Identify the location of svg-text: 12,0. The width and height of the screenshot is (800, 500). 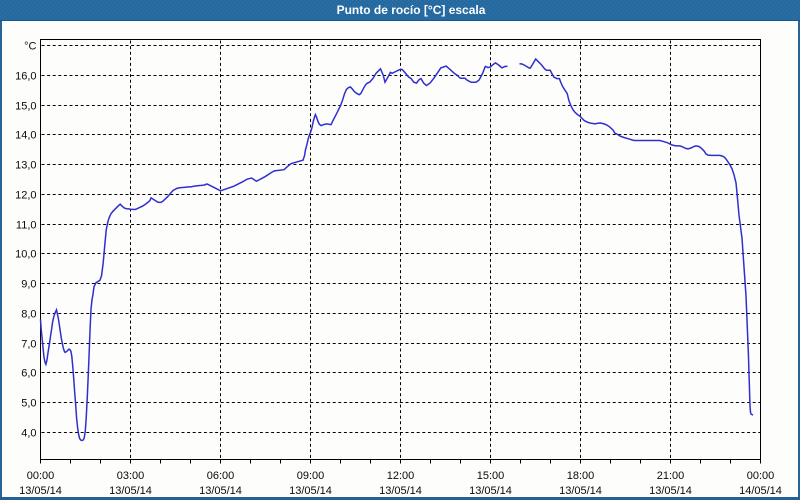
(25, 196).